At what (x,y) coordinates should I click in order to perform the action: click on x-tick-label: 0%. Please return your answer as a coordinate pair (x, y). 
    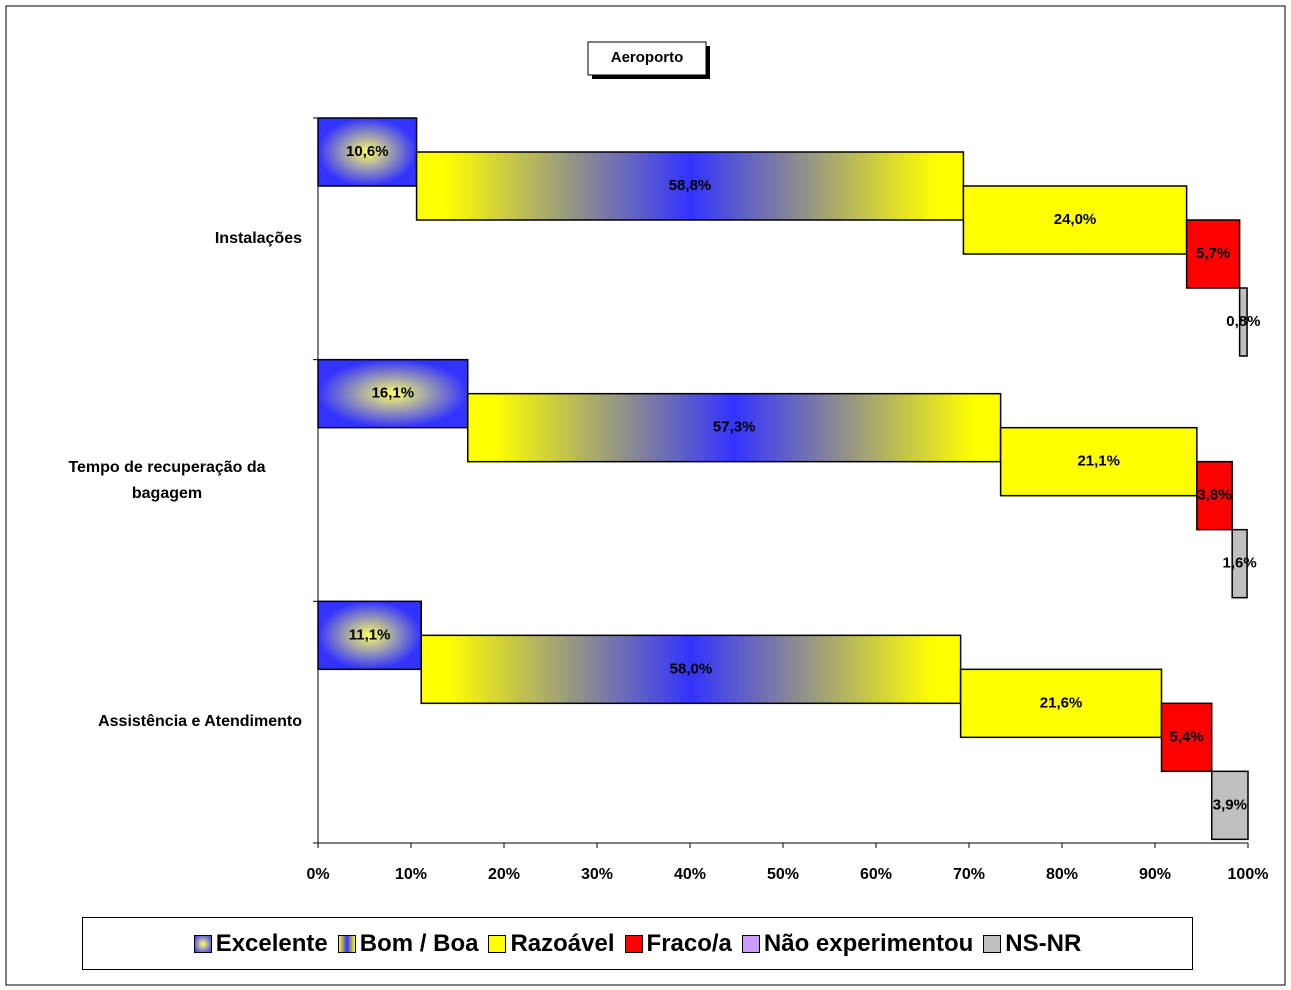
    Looking at the image, I should click on (317, 874).